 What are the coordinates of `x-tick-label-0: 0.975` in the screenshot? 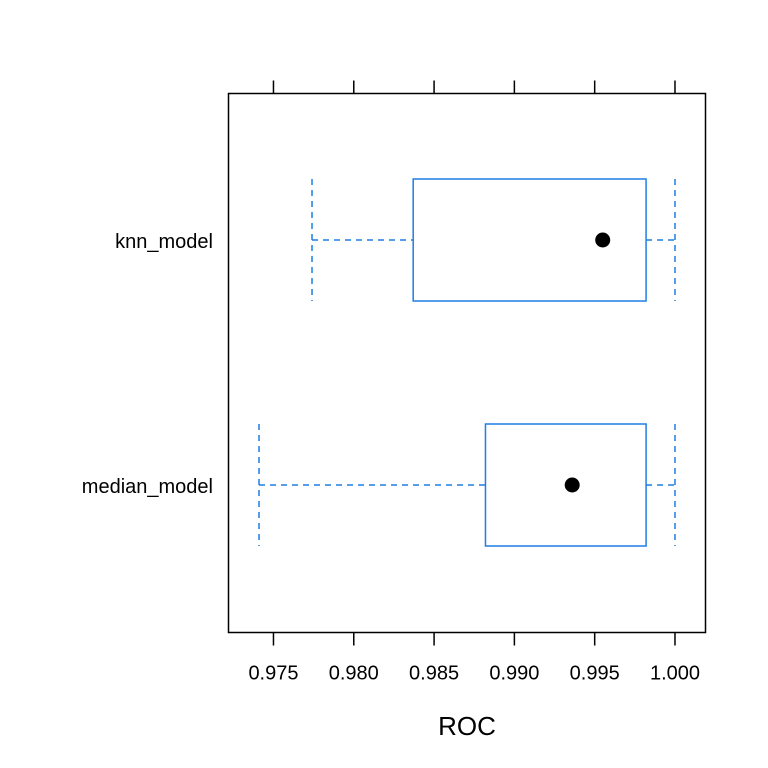 It's located at (273, 674).